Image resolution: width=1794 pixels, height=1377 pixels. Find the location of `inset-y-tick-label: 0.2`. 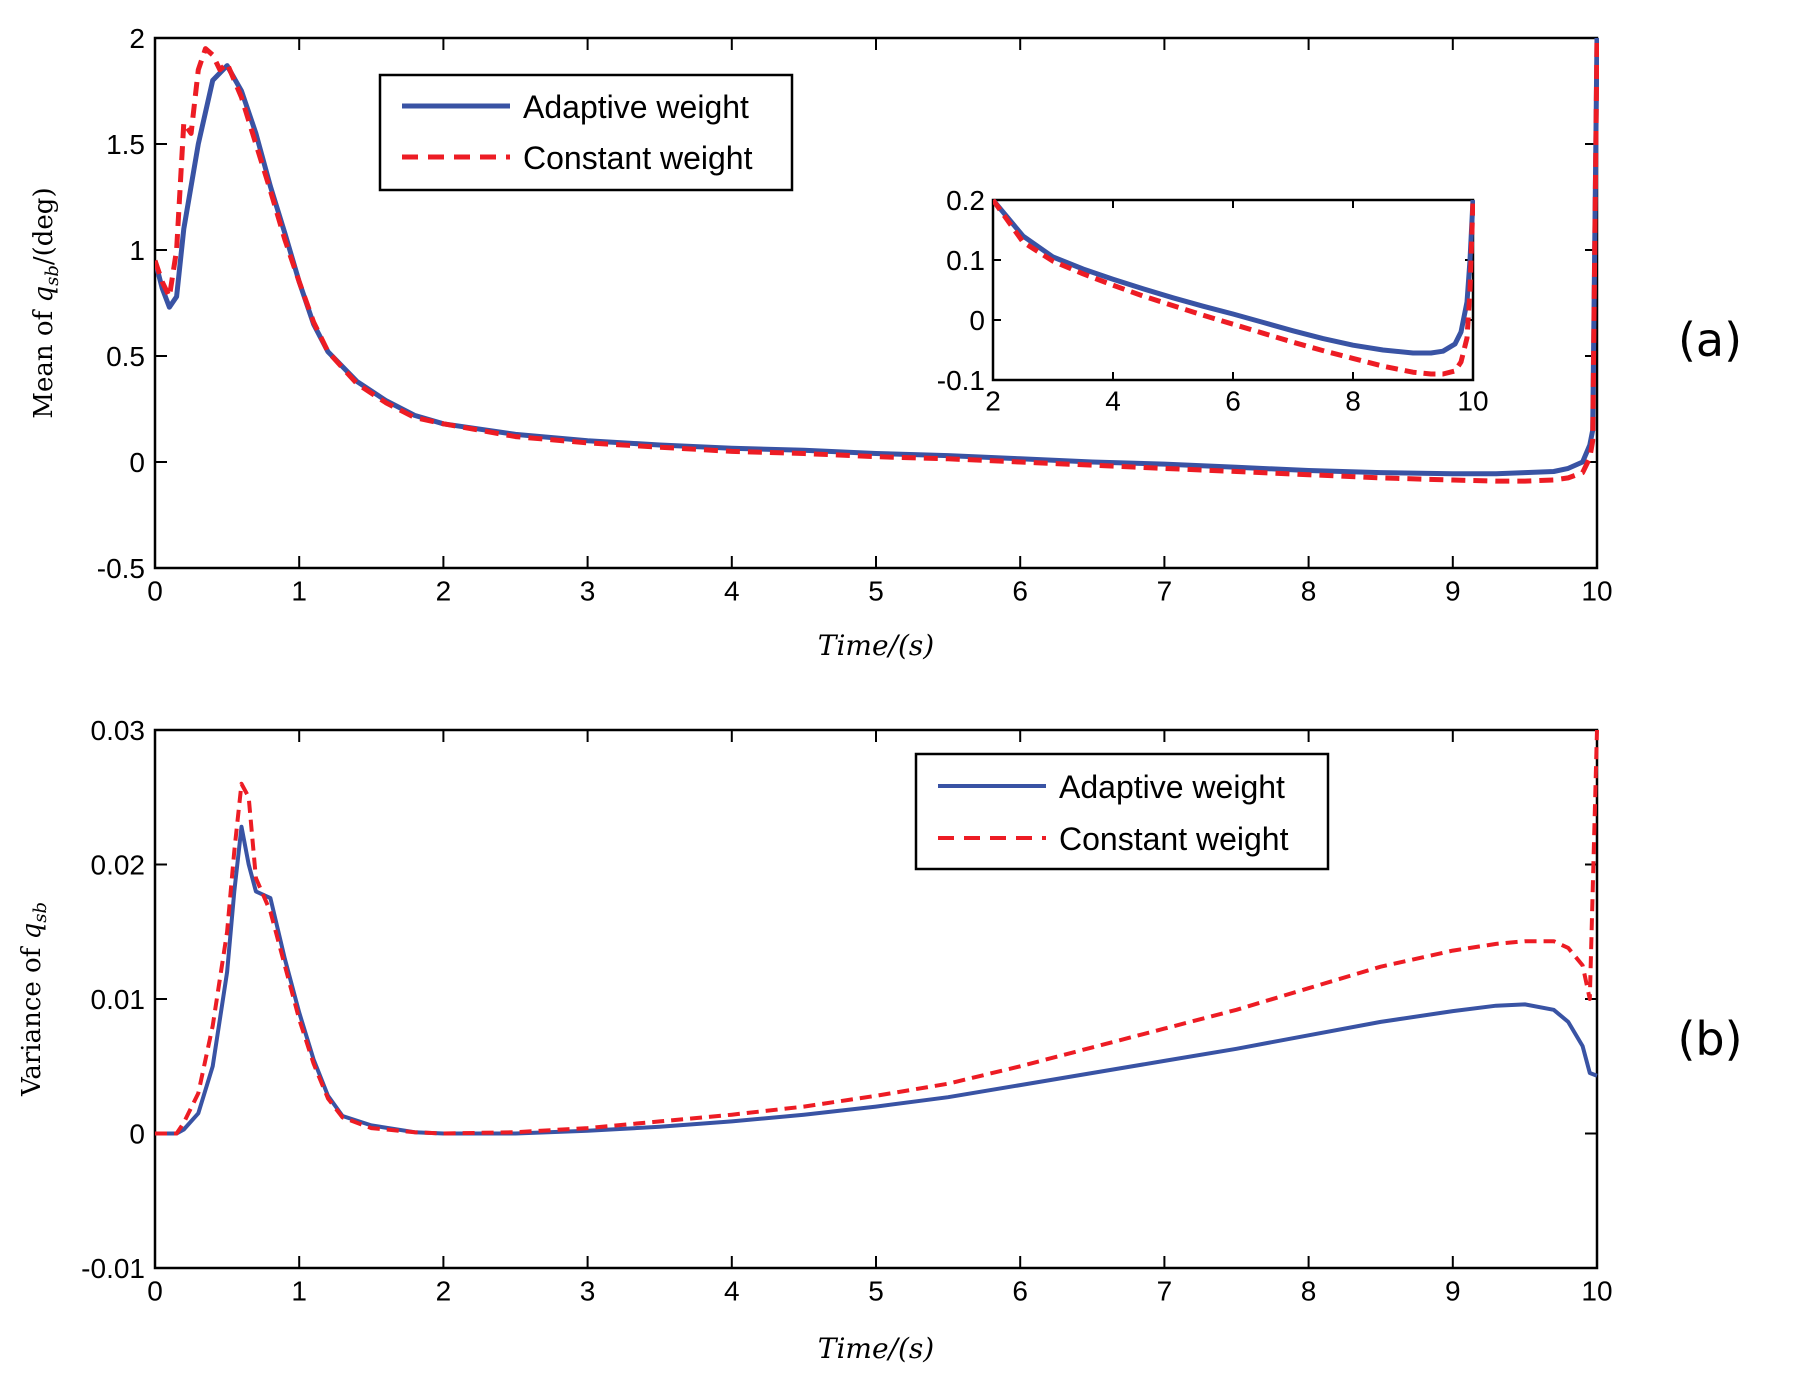

inset-y-tick-label: 0.2 is located at coordinates (965, 200).